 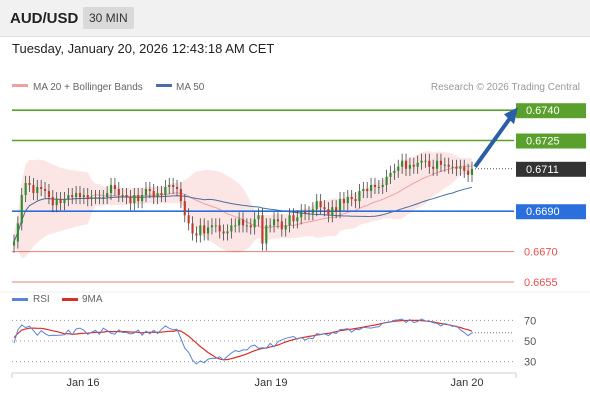 I want to click on rsi-tick-label: 50, so click(x=530, y=342).